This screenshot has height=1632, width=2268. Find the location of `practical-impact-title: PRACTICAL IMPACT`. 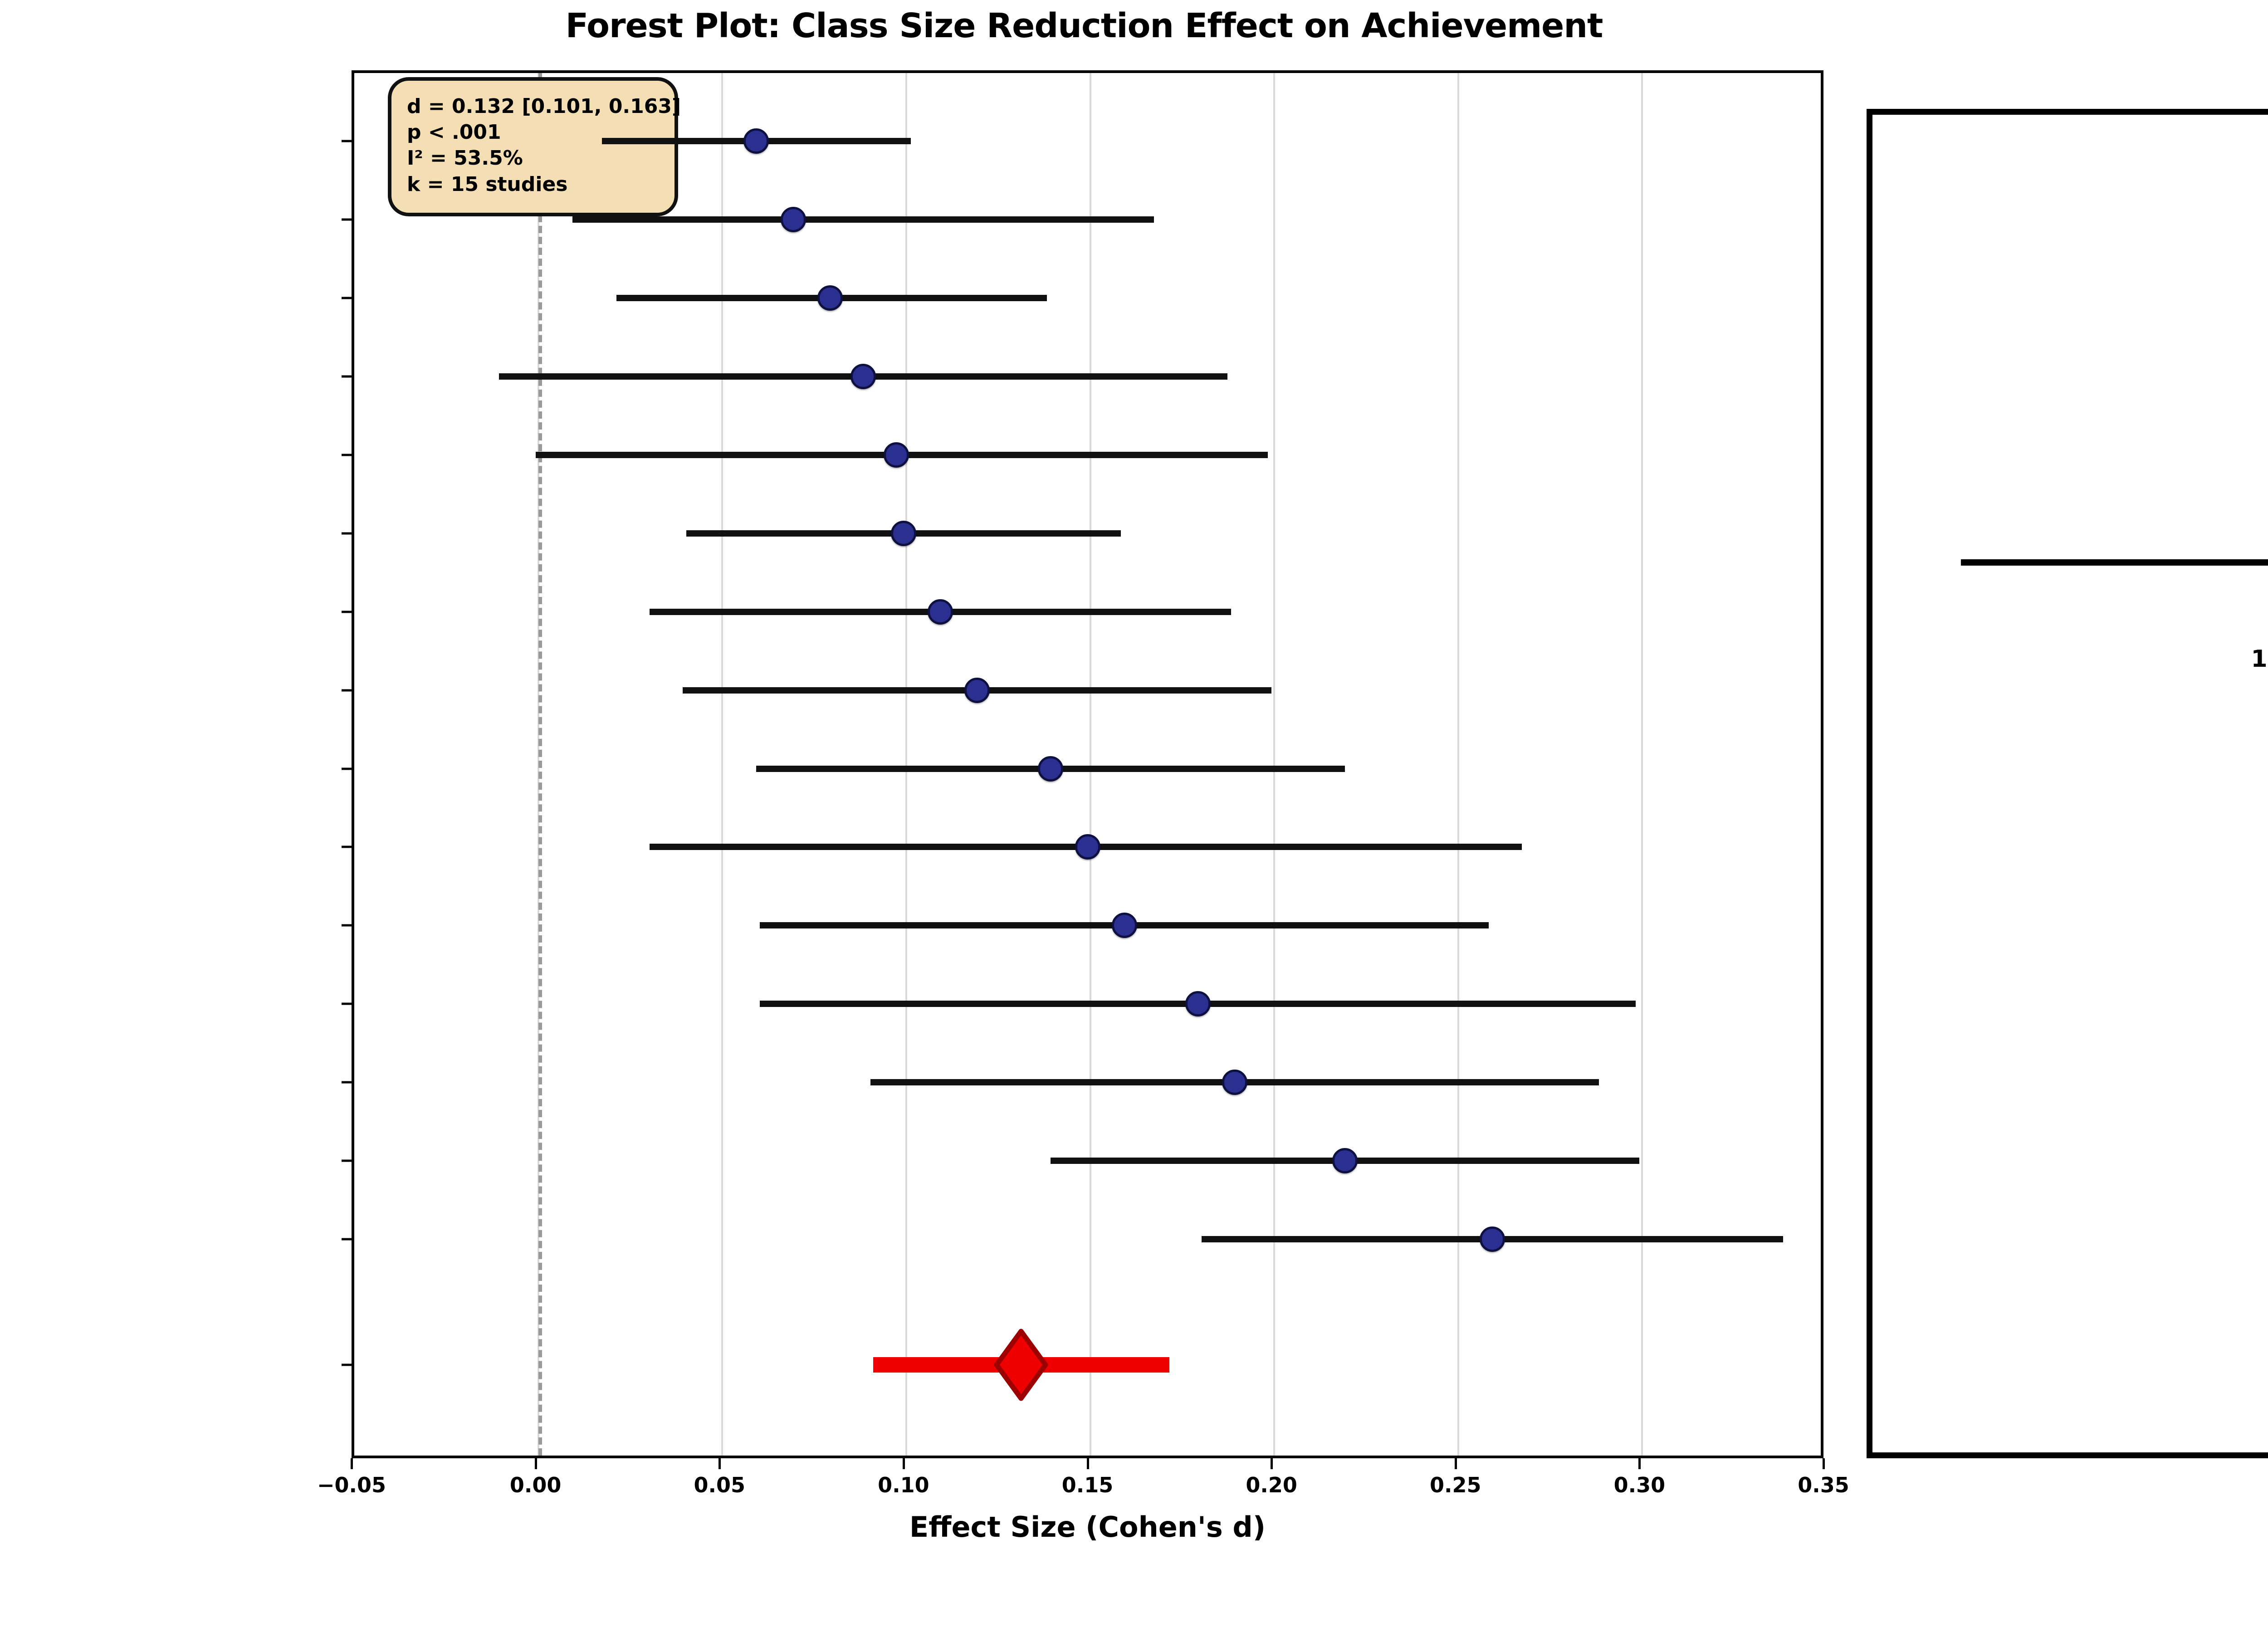

practical-impact-title: PRACTICAL IMPACT is located at coordinates (2070, 723).